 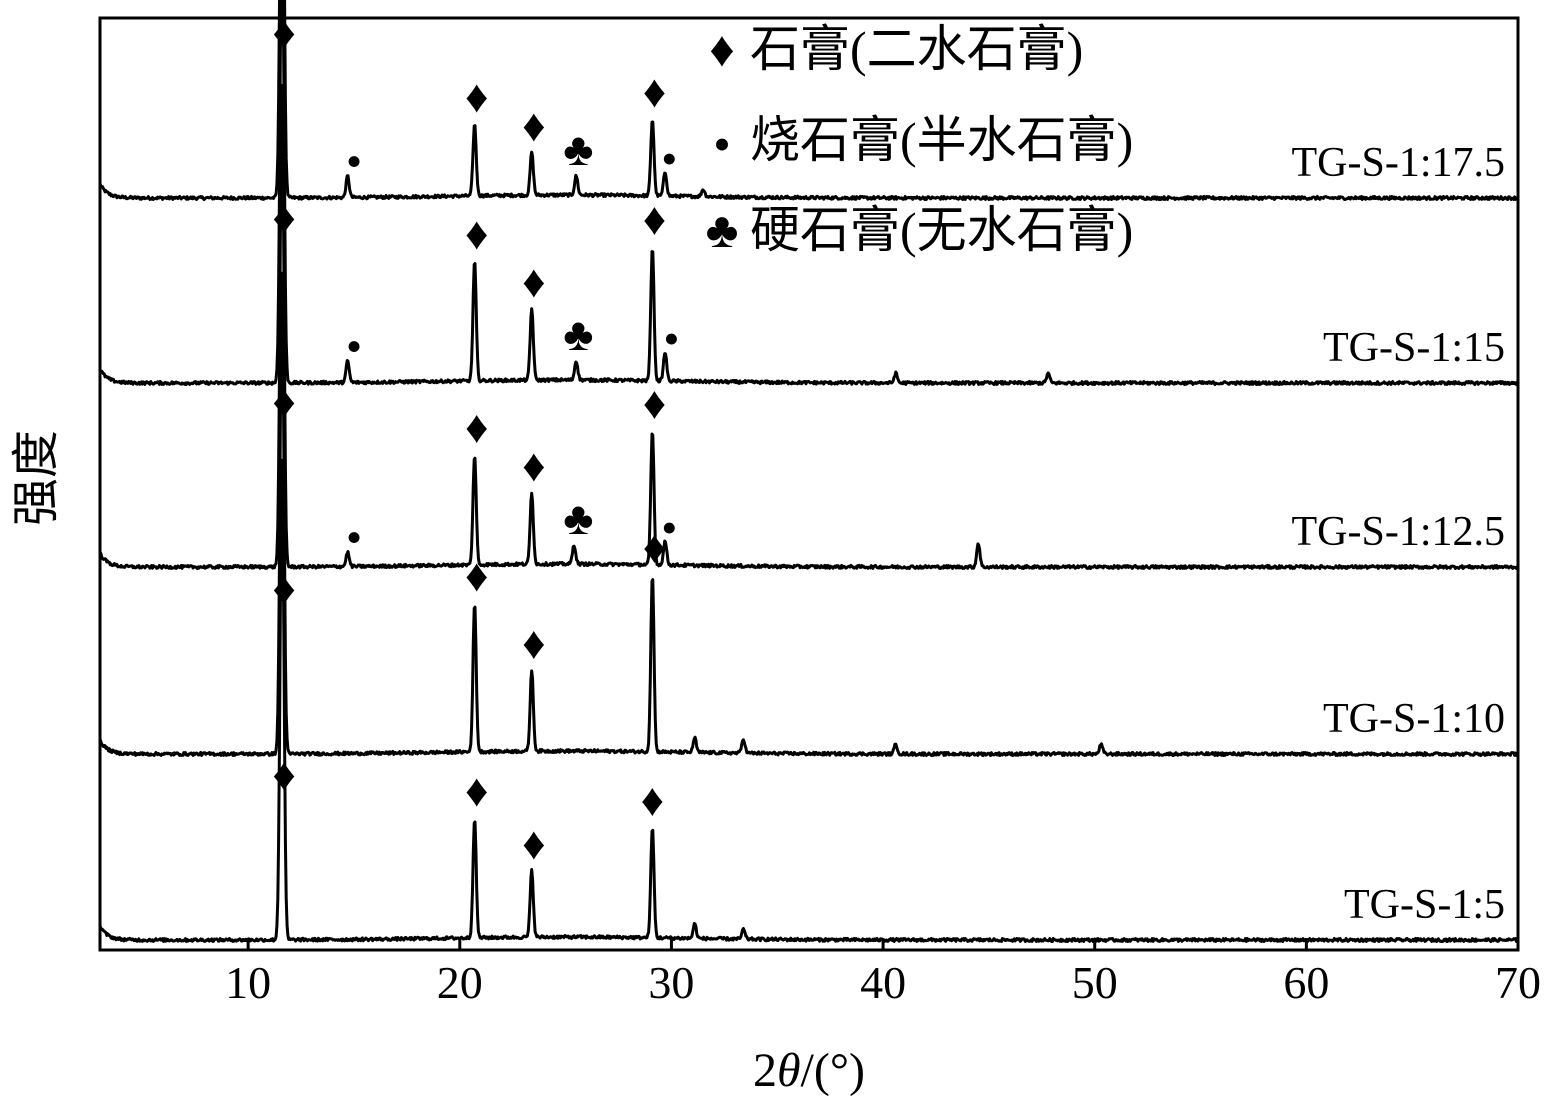 What do you see at coordinates (1518, 982) in the screenshot?
I see `x-tick-label: 70` at bounding box center [1518, 982].